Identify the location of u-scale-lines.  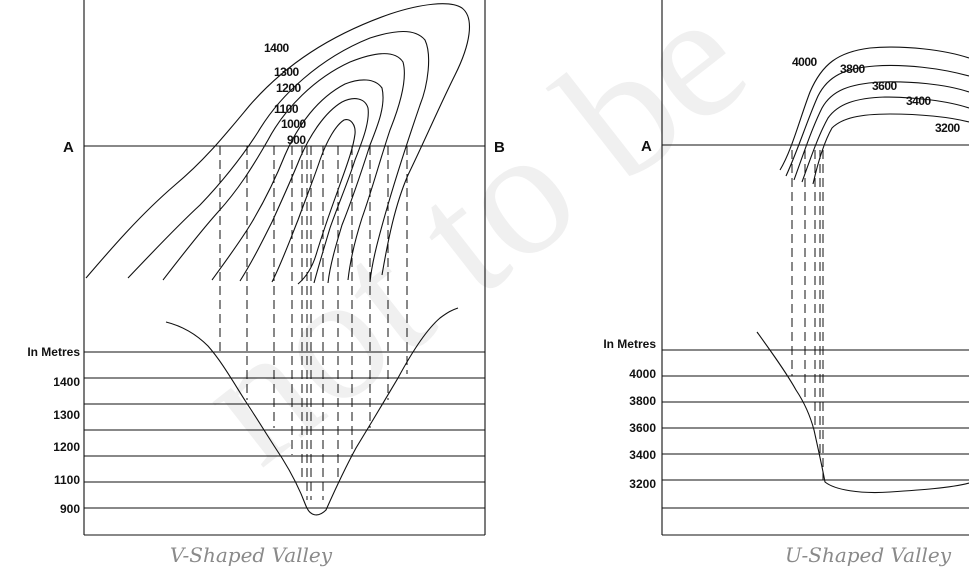
(815, 429).